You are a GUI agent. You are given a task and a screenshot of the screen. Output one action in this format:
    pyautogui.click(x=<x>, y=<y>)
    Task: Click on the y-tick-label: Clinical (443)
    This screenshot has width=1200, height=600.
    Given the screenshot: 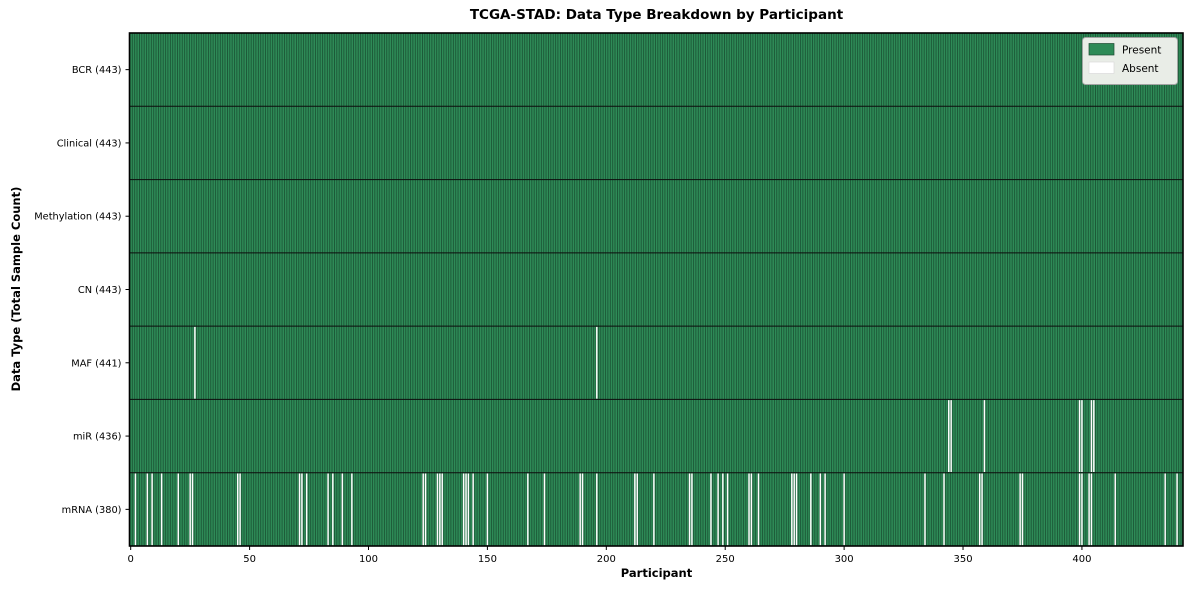 What is the action you would take?
    pyautogui.click(x=89, y=143)
    